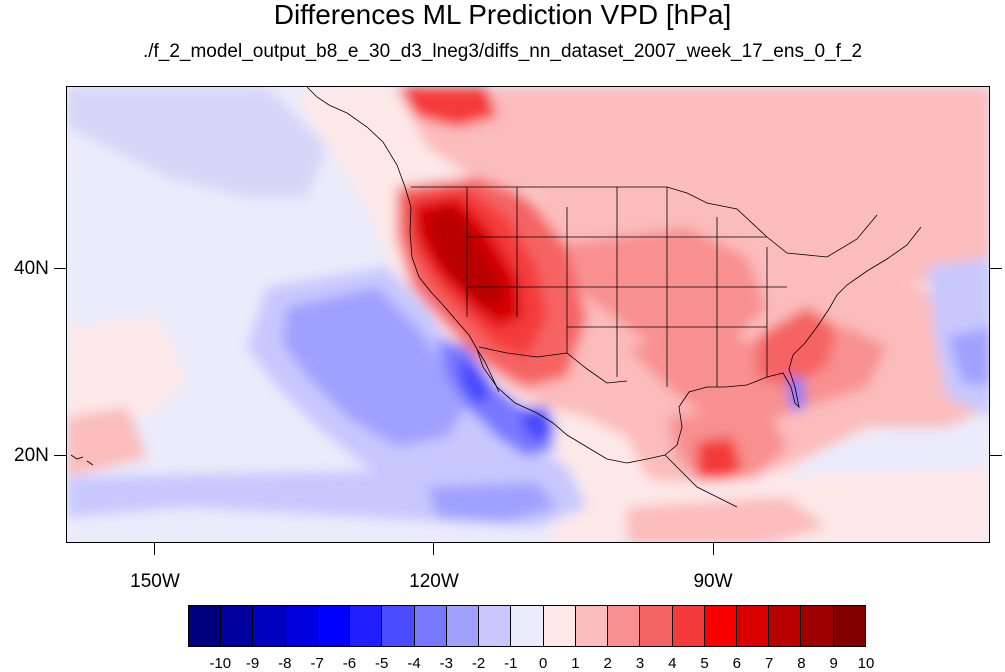 The width and height of the screenshot is (1005, 672). Describe the element at coordinates (704, 663) in the screenshot. I see `colorbar-tick-label: 5` at that location.